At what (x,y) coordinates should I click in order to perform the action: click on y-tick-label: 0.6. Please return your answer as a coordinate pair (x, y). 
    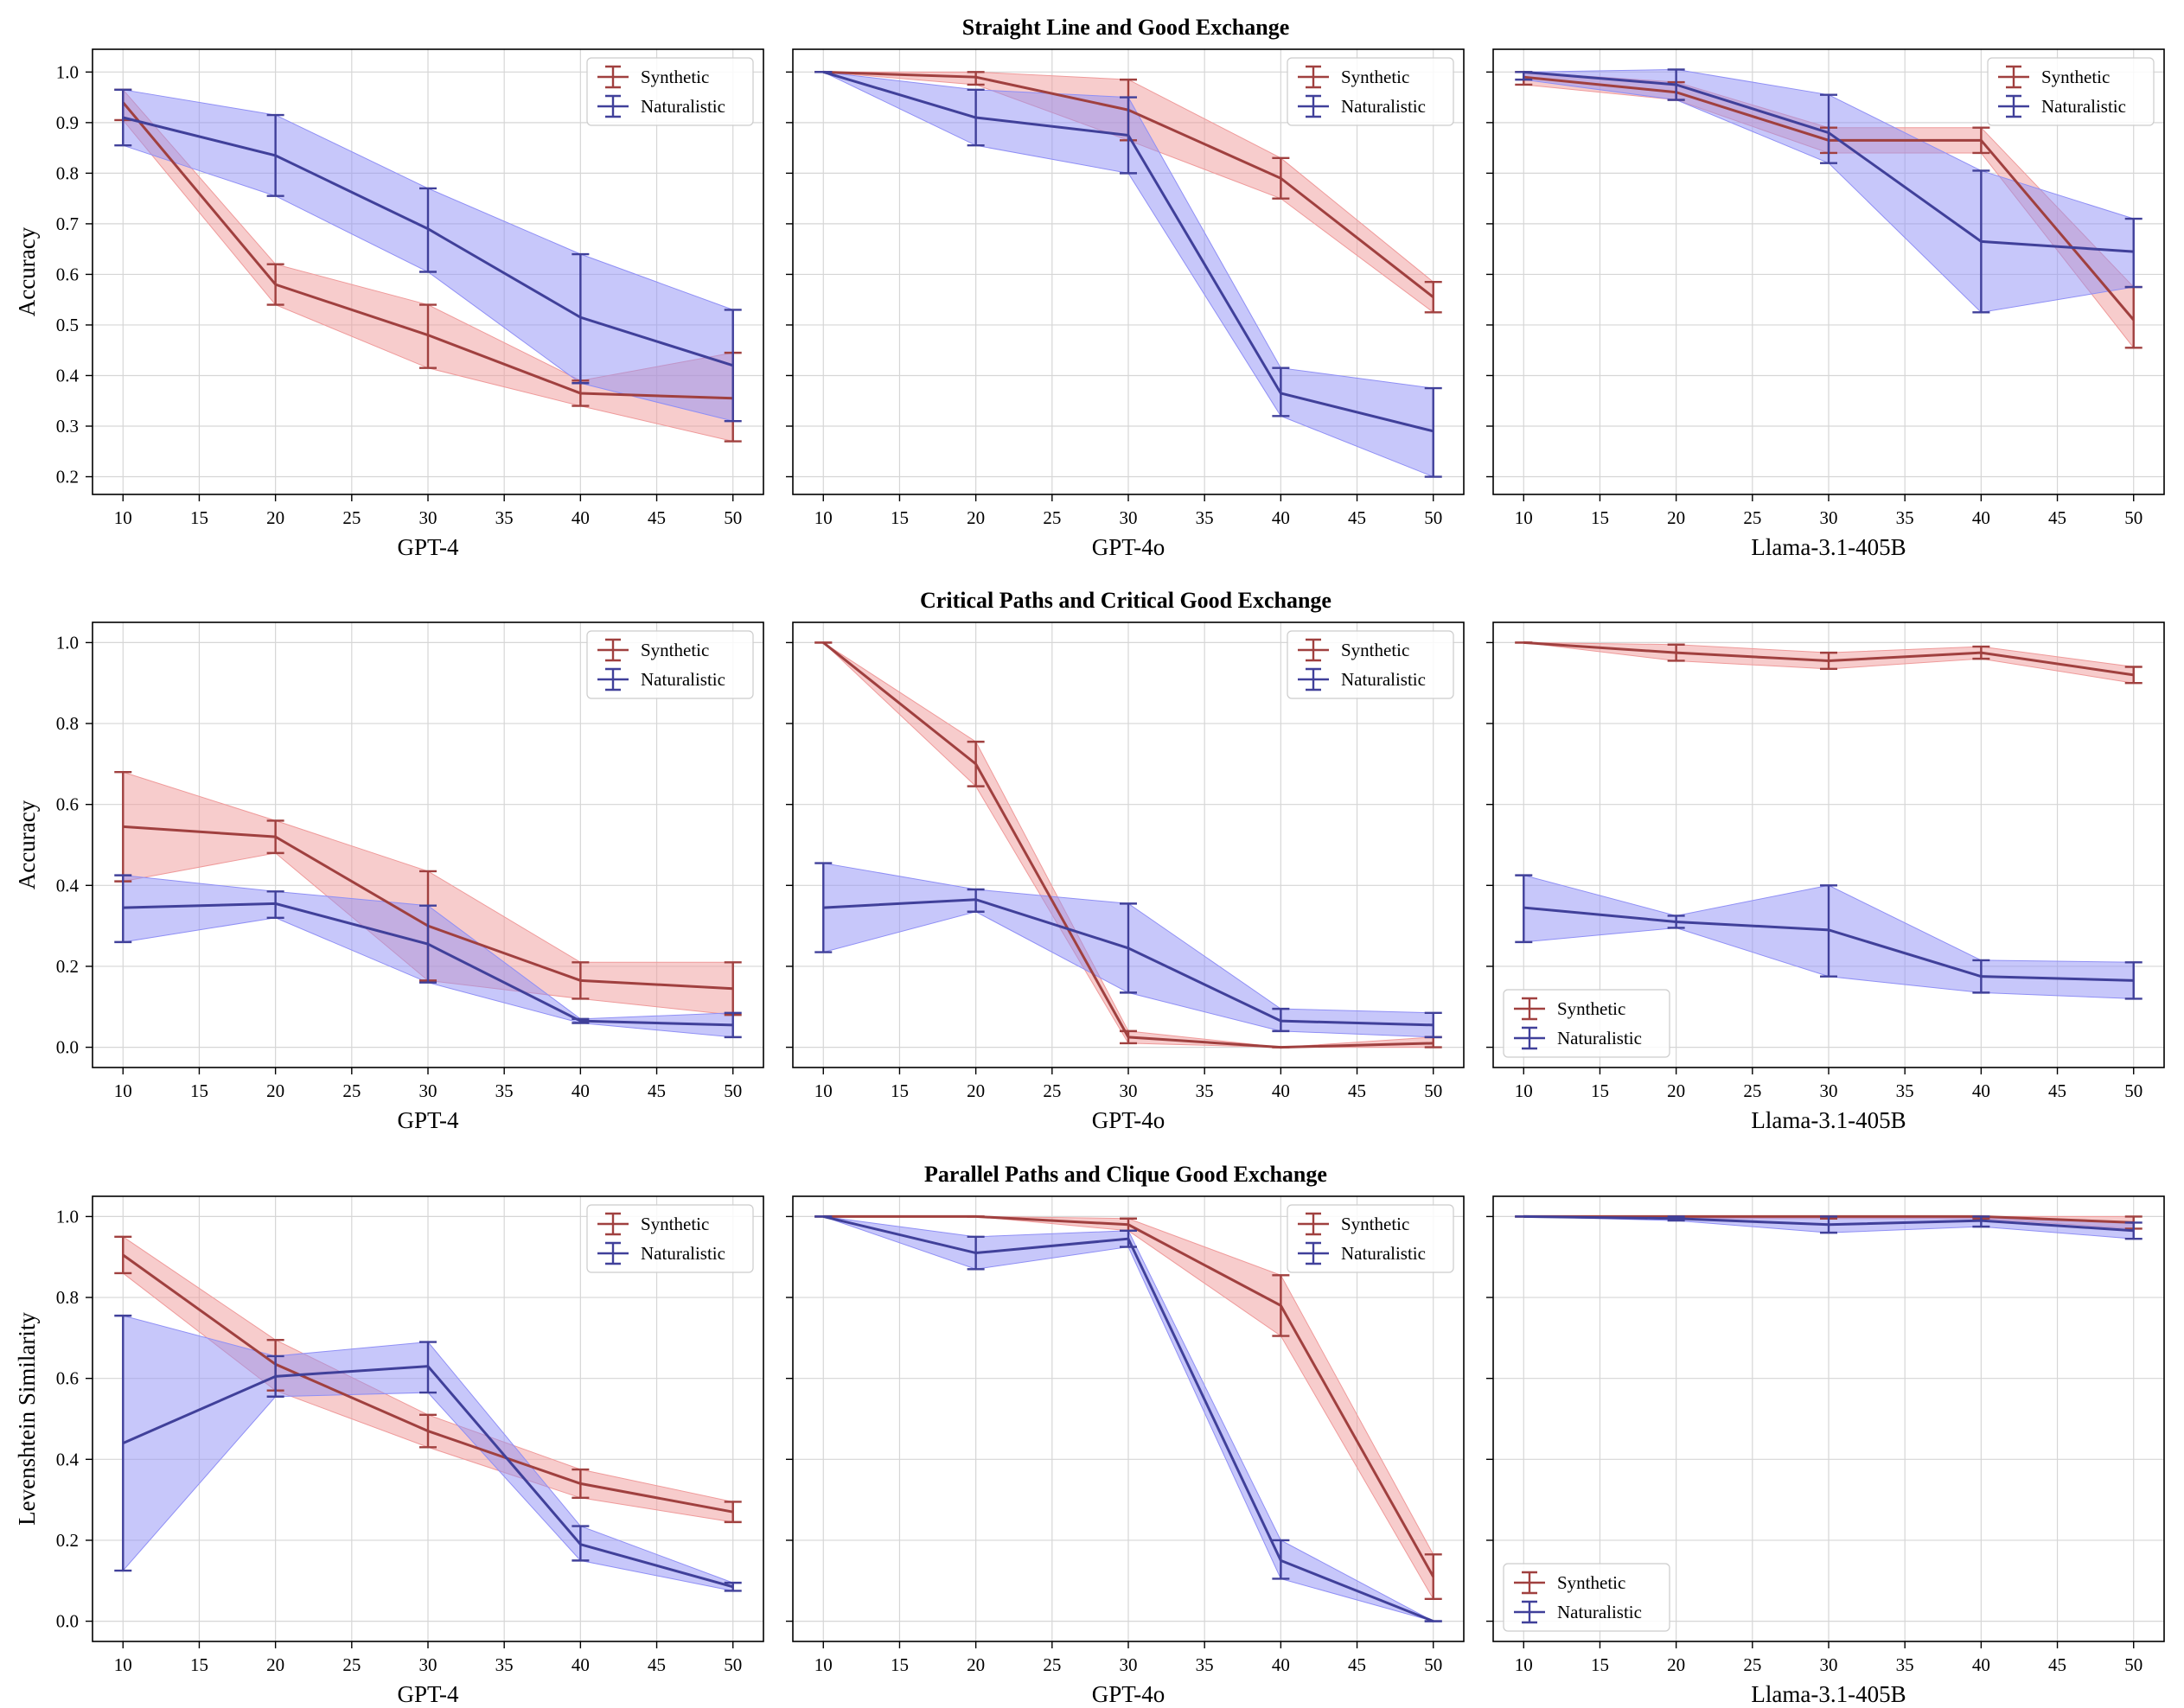
    Looking at the image, I should click on (67, 1378).